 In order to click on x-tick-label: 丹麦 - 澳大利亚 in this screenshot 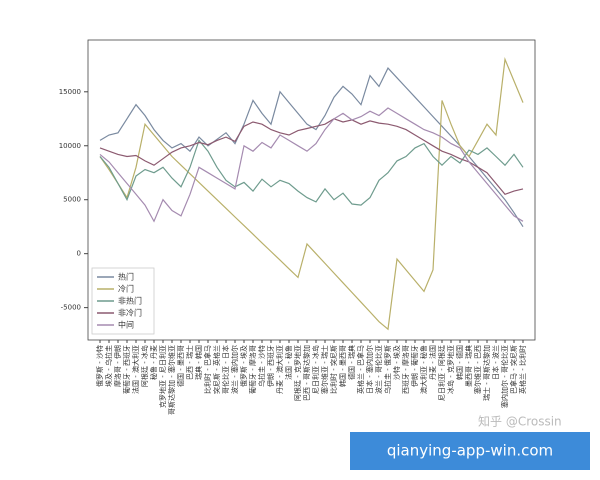, I will do `click(279, 369)`.